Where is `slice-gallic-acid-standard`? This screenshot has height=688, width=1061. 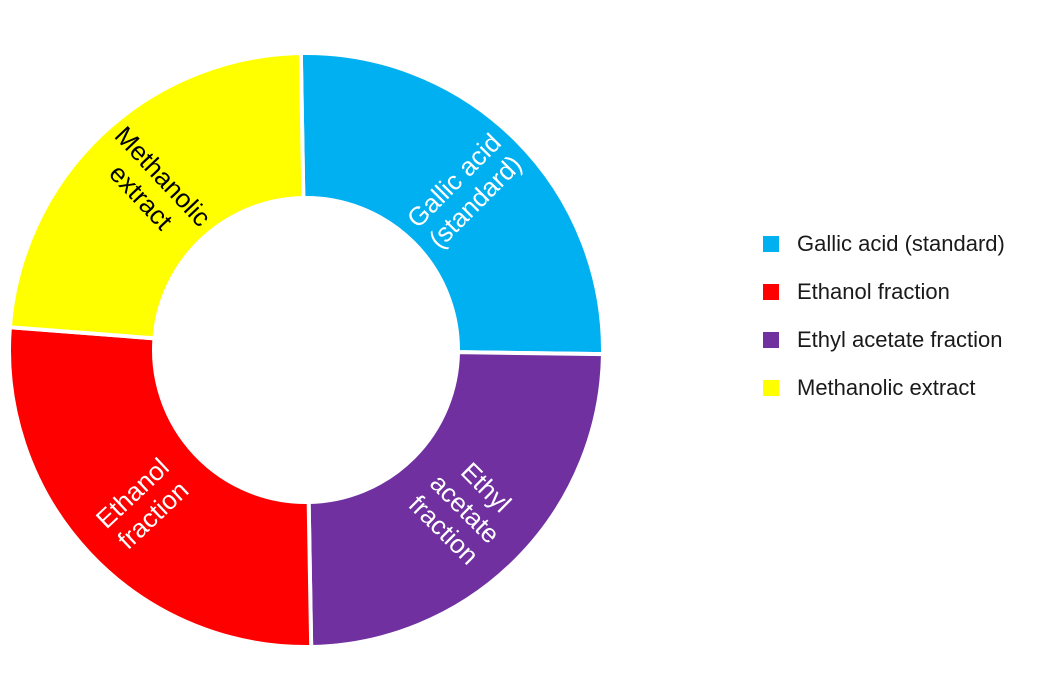 slice-gallic-acid-standard is located at coordinates (451, 204).